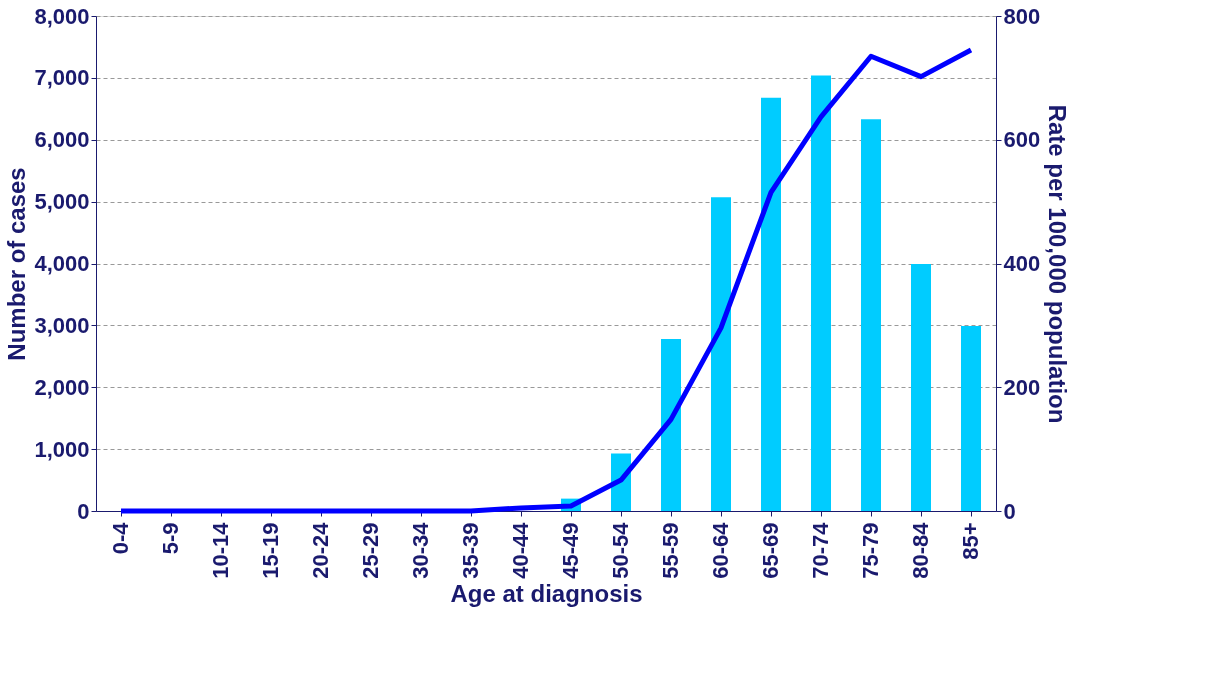 This screenshot has height=694, width=1215. I want to click on x-tick-label: 15-19, so click(270, 550).